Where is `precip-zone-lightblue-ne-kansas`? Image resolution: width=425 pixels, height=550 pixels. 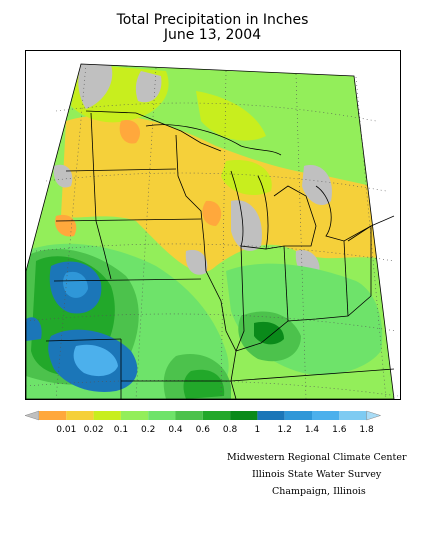 precip-zone-lightblue-ne-kansas is located at coordinates (75, 284).